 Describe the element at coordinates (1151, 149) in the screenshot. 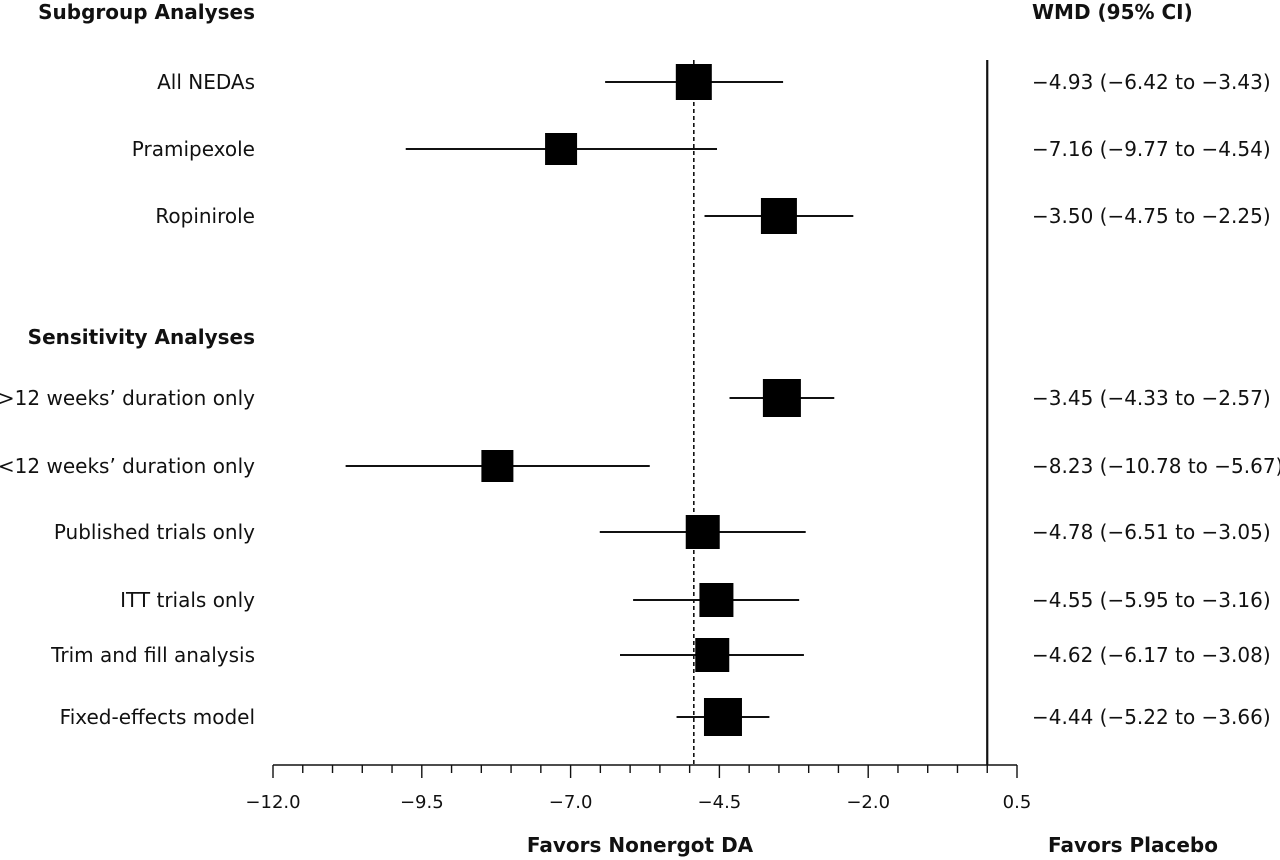

I see `wmd-ci-text: −7.16 (−9.77 to −4.54)` at that location.